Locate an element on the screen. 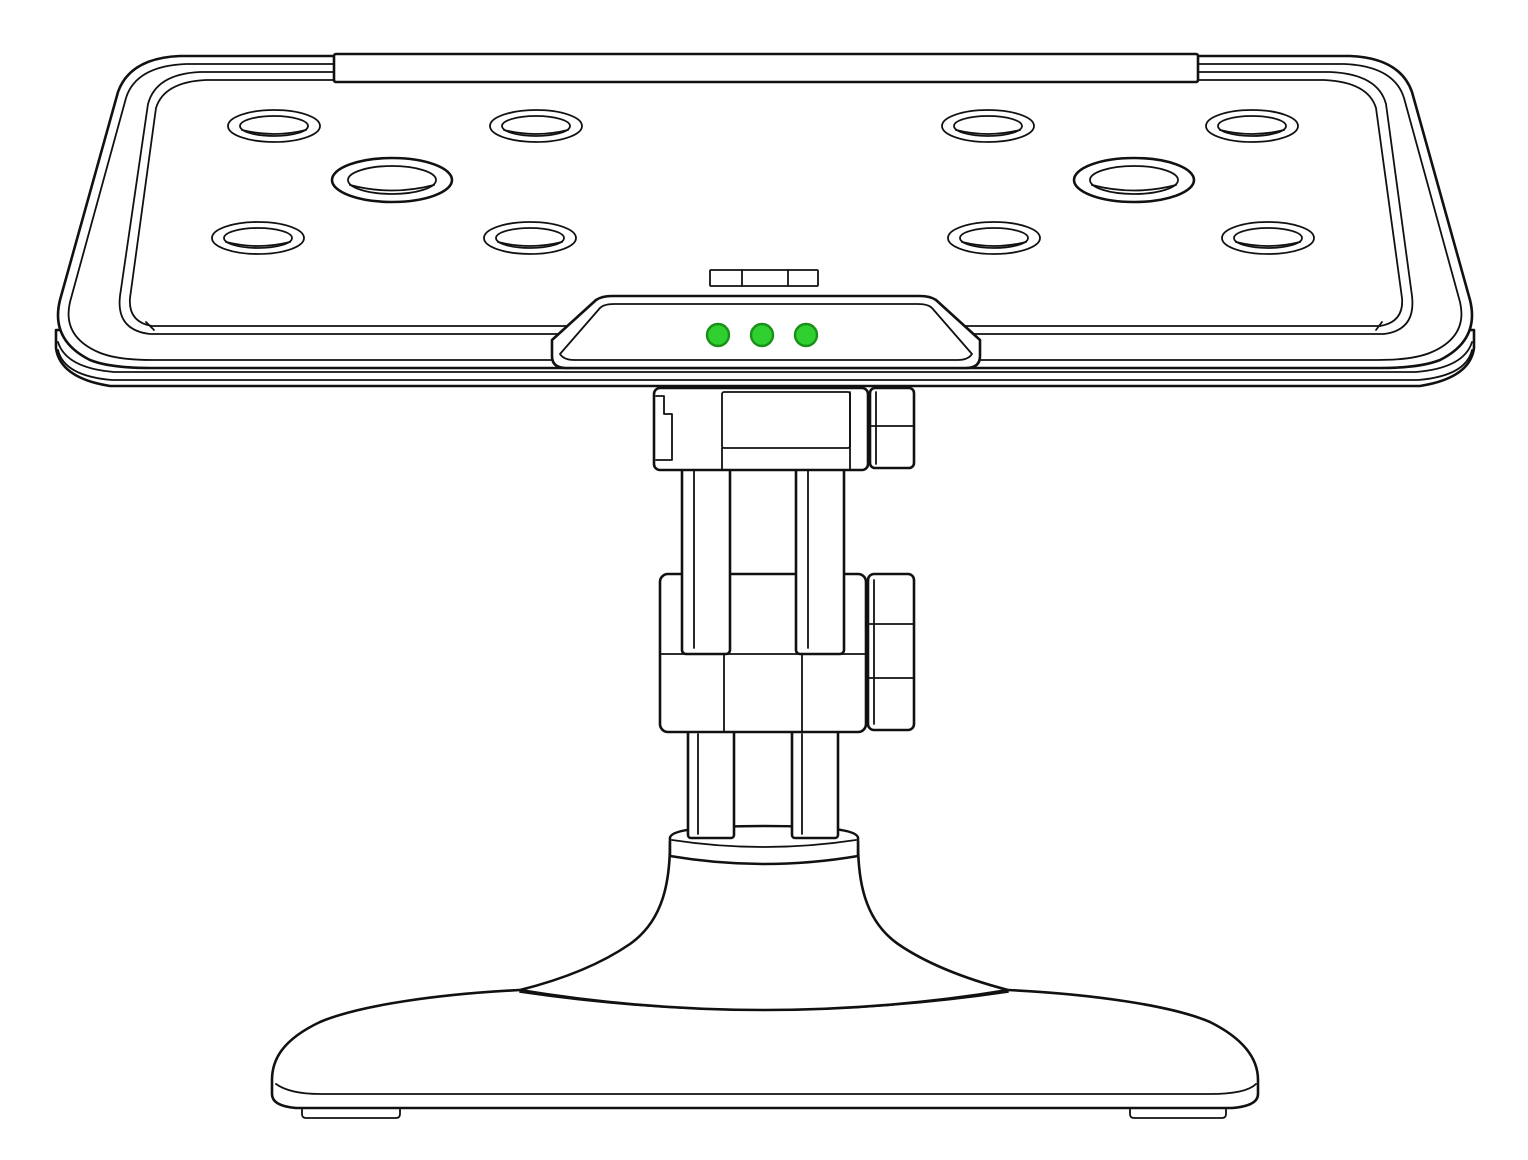 The width and height of the screenshot is (1528, 1160). adjustment-knob-middle is located at coordinates (891, 652).